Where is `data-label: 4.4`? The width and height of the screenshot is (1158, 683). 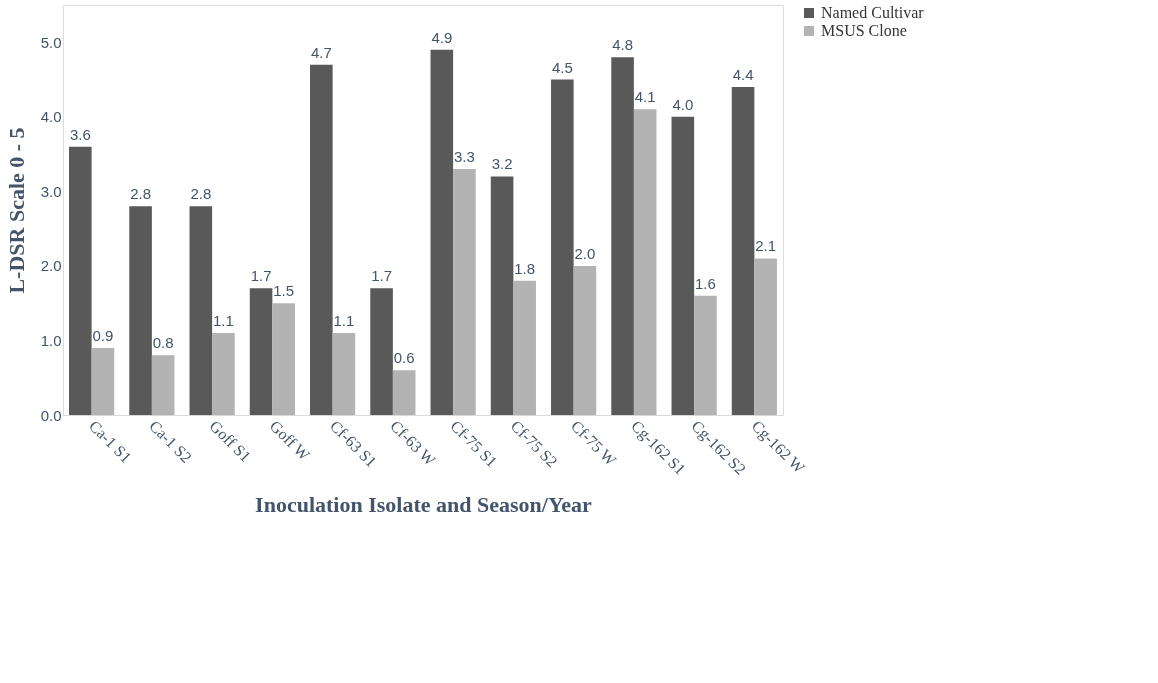
data-label: 4.4 is located at coordinates (743, 74).